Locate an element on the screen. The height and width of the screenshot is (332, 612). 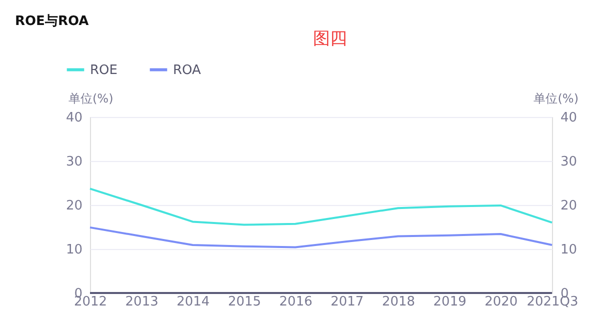
y-tick-label: 20 is located at coordinates (74, 206).